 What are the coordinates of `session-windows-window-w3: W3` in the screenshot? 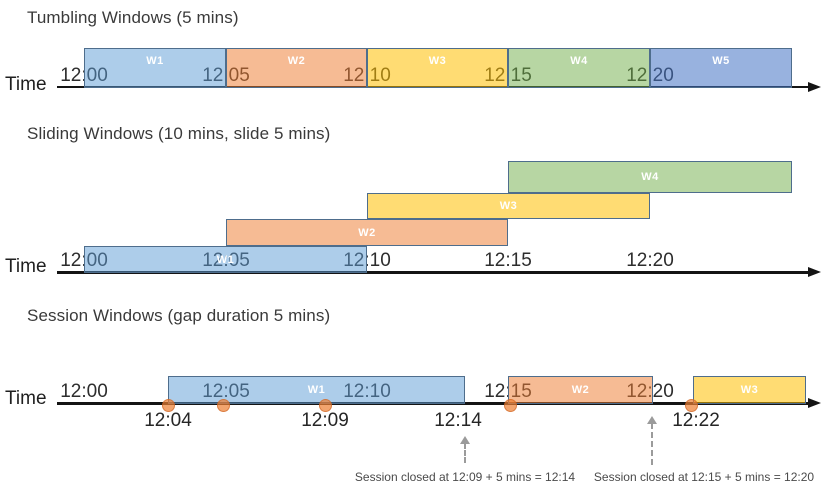 It's located at (749, 390).